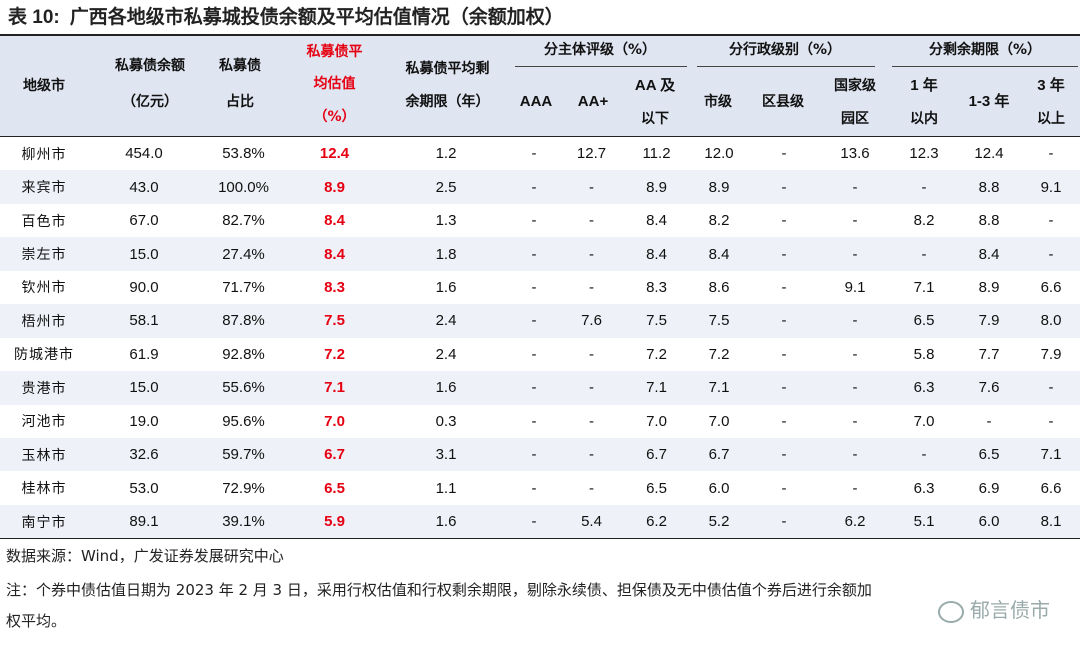 The width and height of the screenshot is (1080, 656). What do you see at coordinates (144, 421) in the screenshot?
I see `cell-balance: 19.0` at bounding box center [144, 421].